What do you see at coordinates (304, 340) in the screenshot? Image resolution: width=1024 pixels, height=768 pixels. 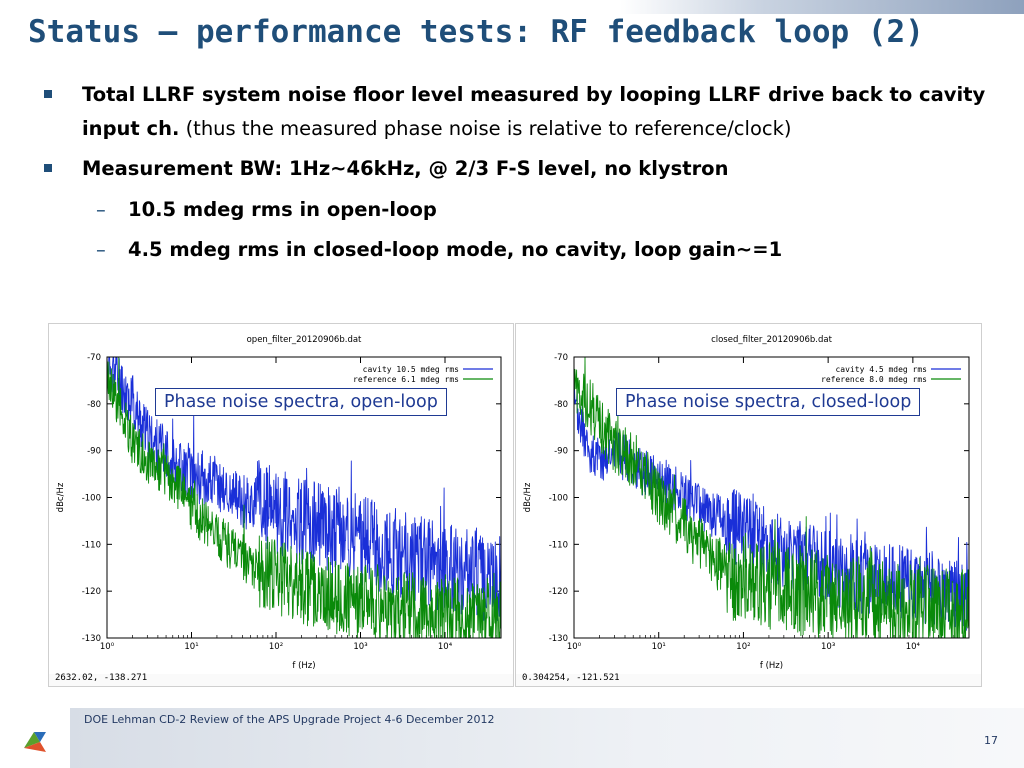 I see `chart-title: open_filter_20120906b.dat` at bounding box center [304, 340].